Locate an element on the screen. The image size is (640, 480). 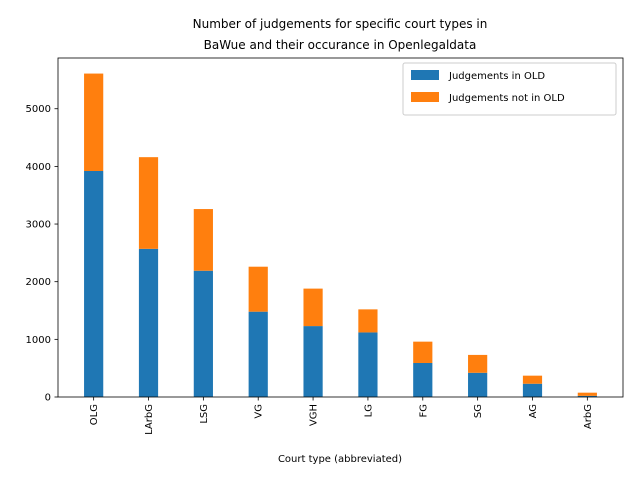
y-tick-label-1000: 1000 is located at coordinates (38, 340).